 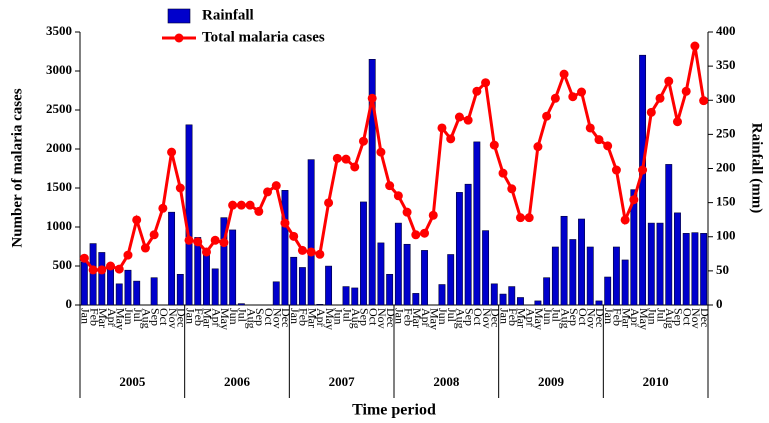 What do you see at coordinates (17, 167) in the screenshot?
I see `y-axis-title: Number of malaria cases` at bounding box center [17, 167].